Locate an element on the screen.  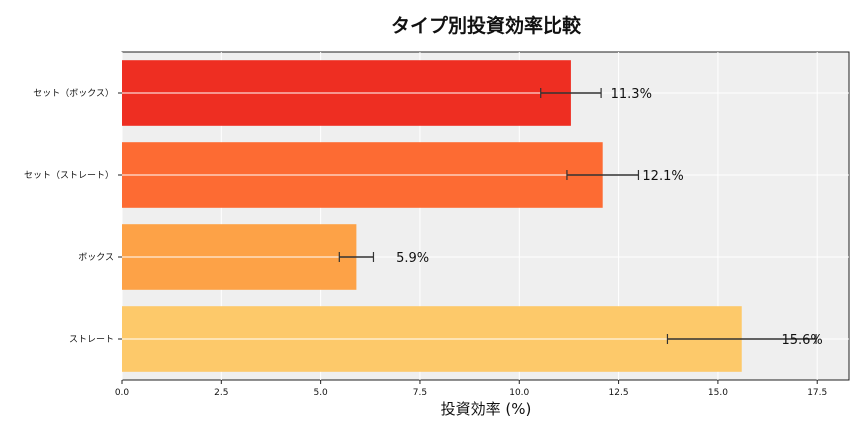
x-tick-label: 10.0 is located at coordinates (519, 393).